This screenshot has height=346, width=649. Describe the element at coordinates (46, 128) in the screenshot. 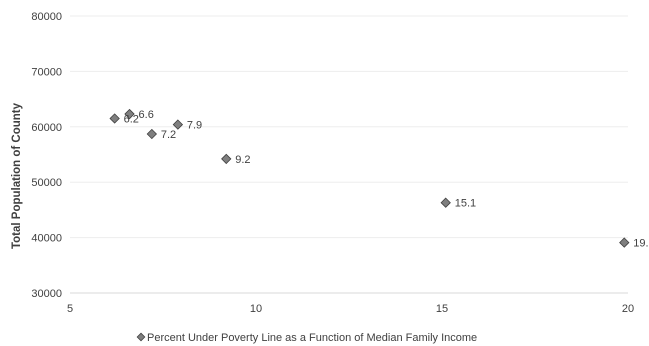

I see `y-tick-label: 60000` at that location.